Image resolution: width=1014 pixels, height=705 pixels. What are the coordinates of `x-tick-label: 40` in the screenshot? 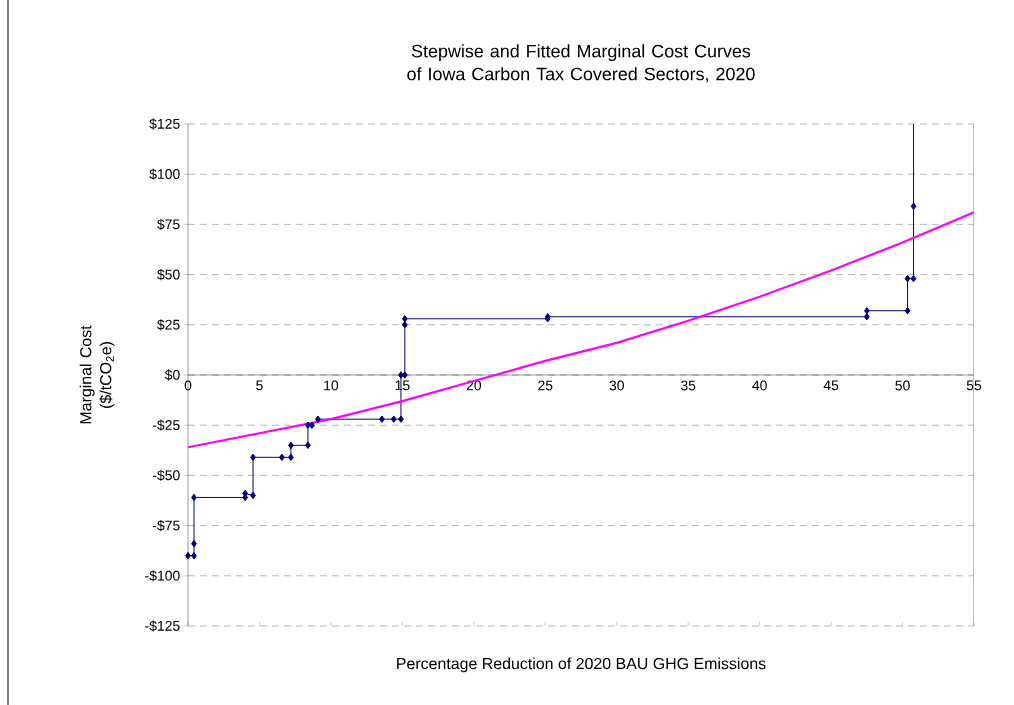 It's located at (759, 385).